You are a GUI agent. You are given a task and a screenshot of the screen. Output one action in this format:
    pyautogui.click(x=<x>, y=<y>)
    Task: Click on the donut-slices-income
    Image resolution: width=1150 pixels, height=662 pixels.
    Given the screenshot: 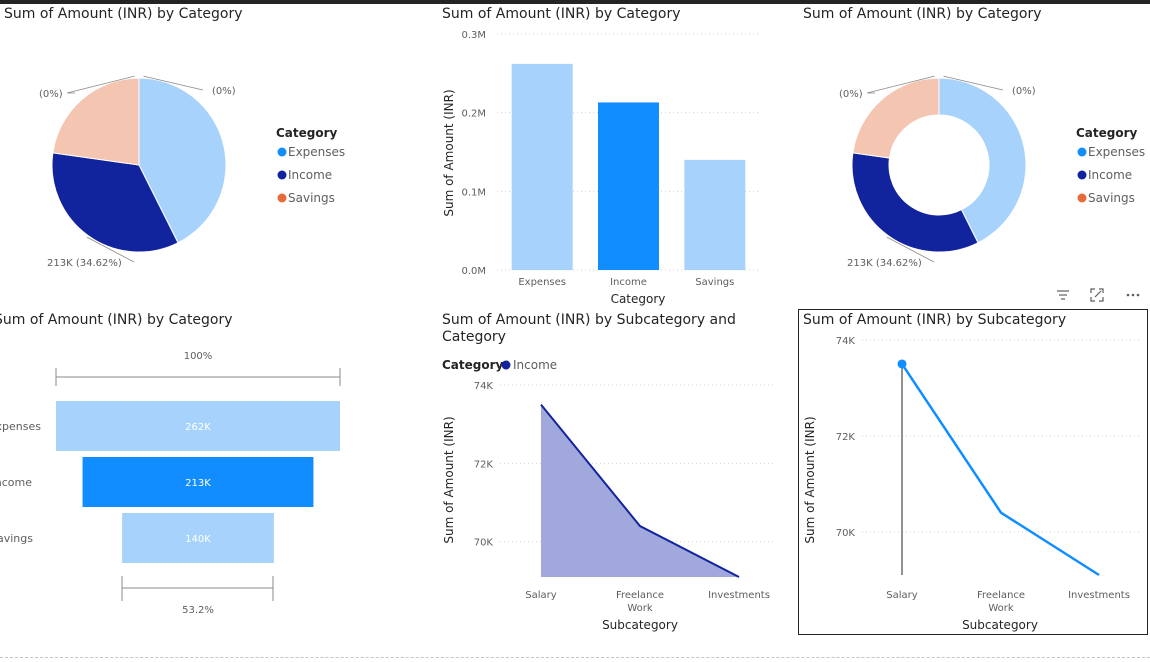 What is the action you would take?
    pyautogui.click(x=915, y=202)
    